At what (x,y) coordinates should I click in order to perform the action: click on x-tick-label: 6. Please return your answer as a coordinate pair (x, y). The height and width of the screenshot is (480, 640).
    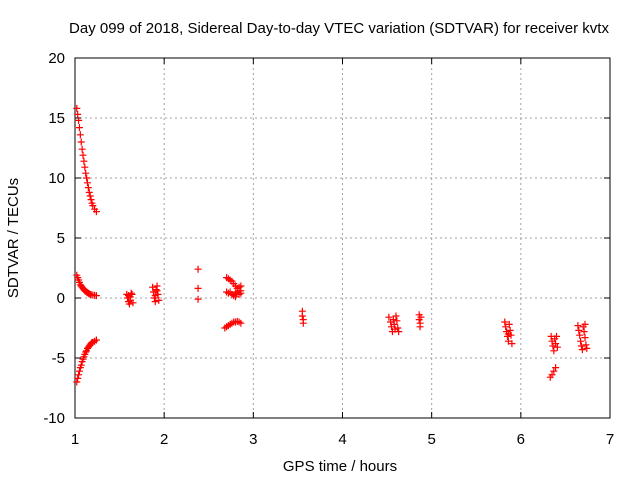
    Looking at the image, I should click on (521, 439).